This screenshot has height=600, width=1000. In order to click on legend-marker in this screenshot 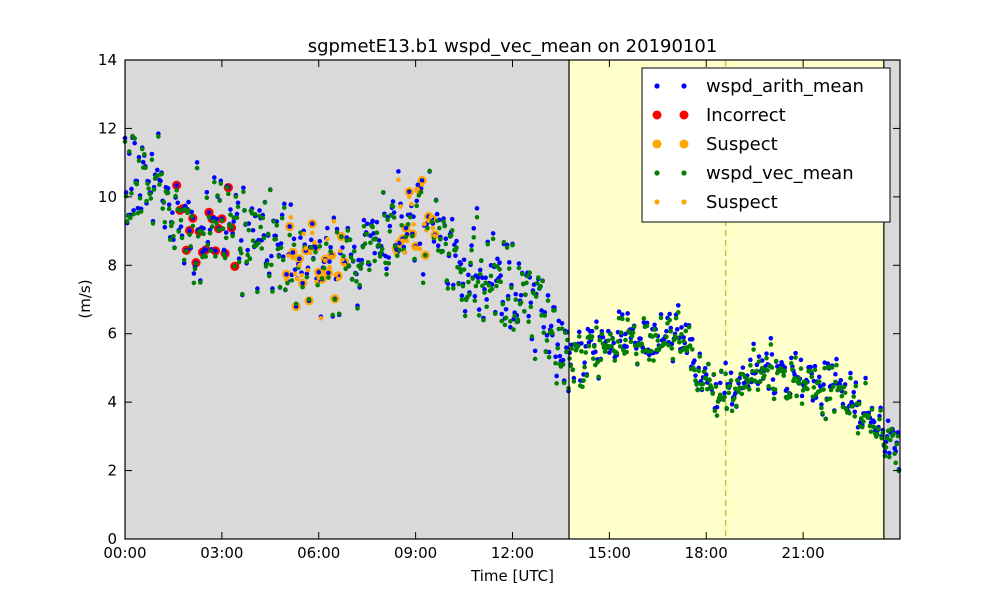, I will do `click(684, 115)`.